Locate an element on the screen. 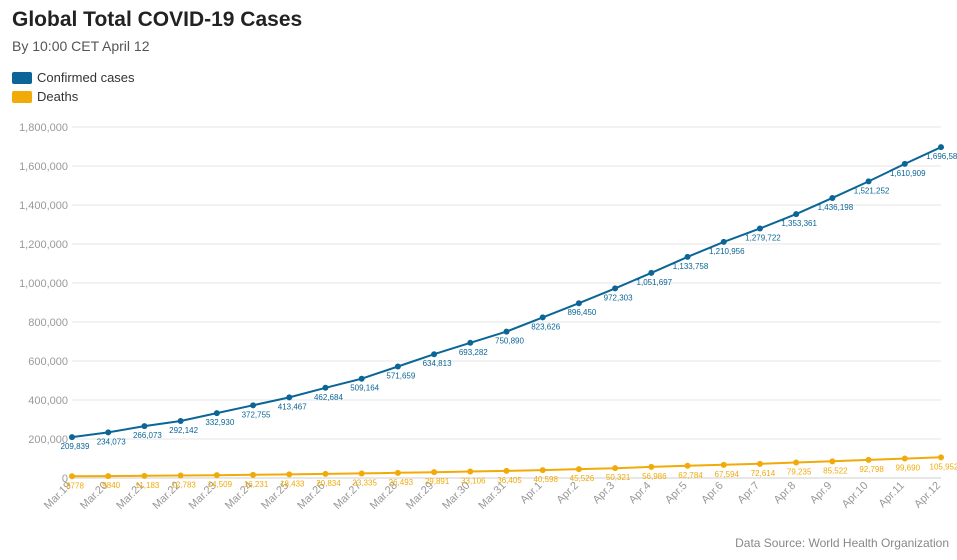 This screenshot has height=560, width=957. data-label: 413,467 is located at coordinates (292, 406).